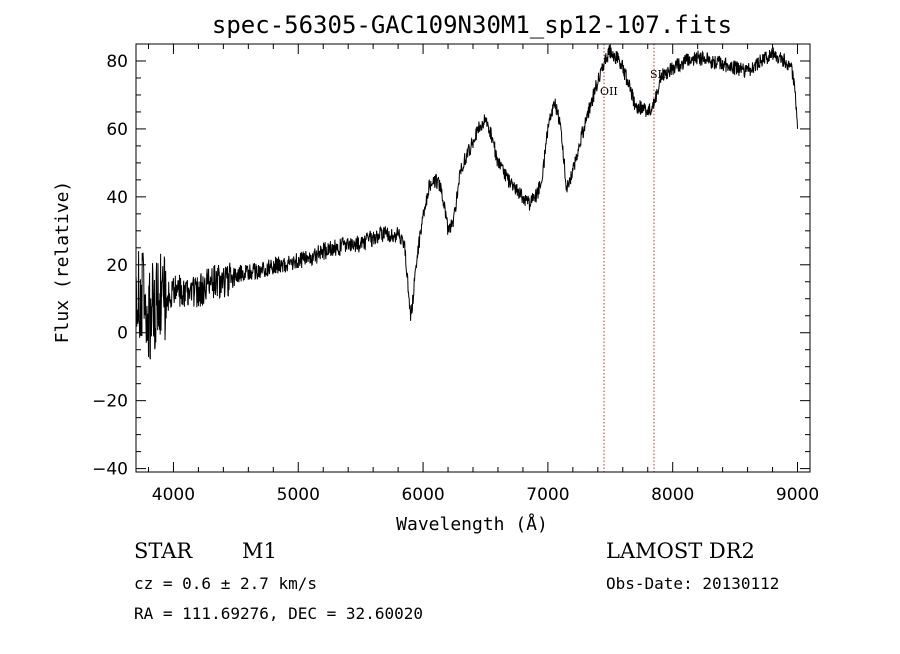  I want to click on y-tick-label: −20, so click(110, 402).